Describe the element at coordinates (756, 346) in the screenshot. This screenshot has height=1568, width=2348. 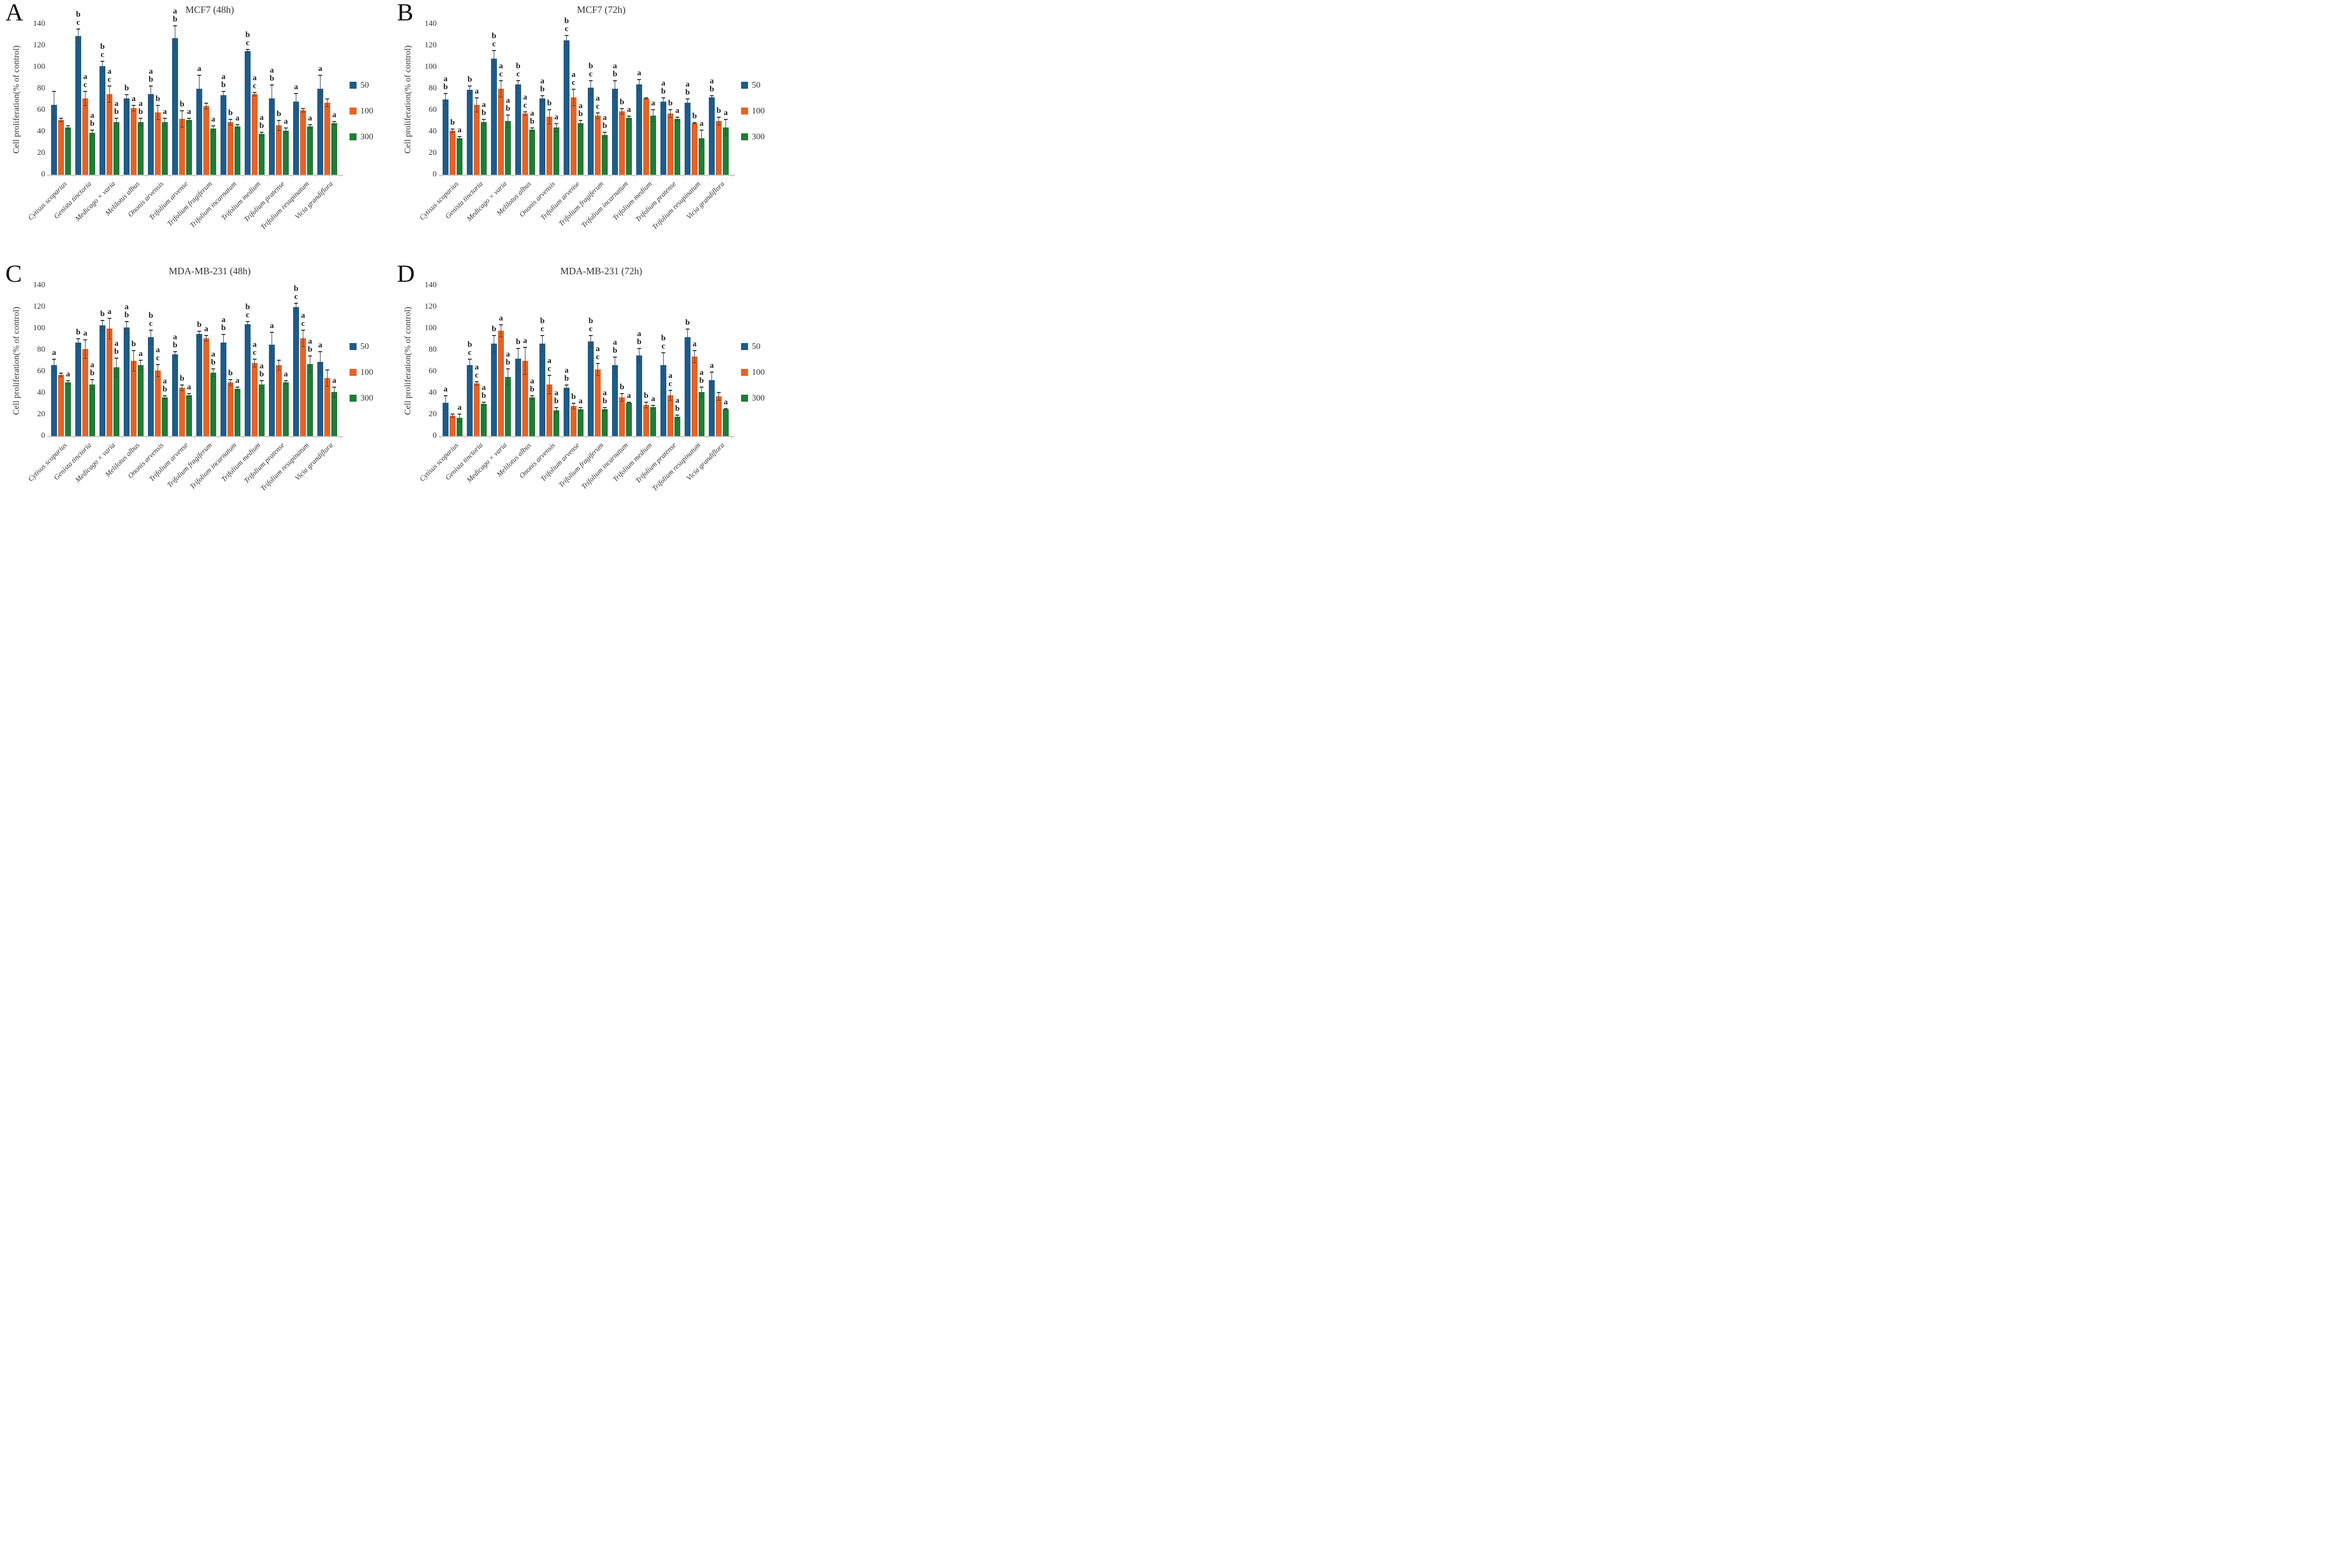
I see `legend-label: 50` at that location.